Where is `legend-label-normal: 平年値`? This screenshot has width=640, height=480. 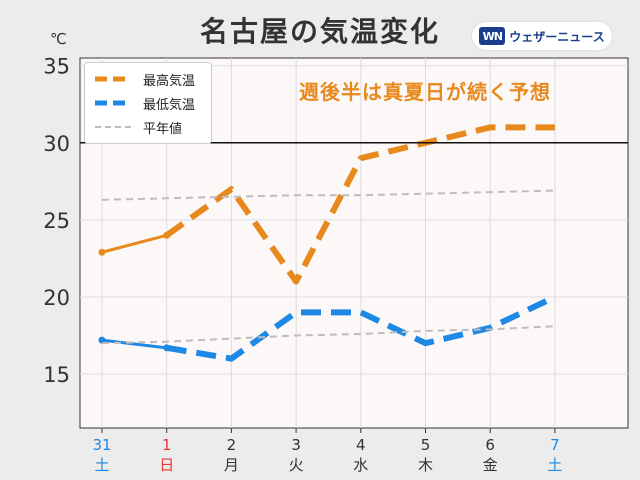 legend-label-normal: 平年値 is located at coordinates (163, 129).